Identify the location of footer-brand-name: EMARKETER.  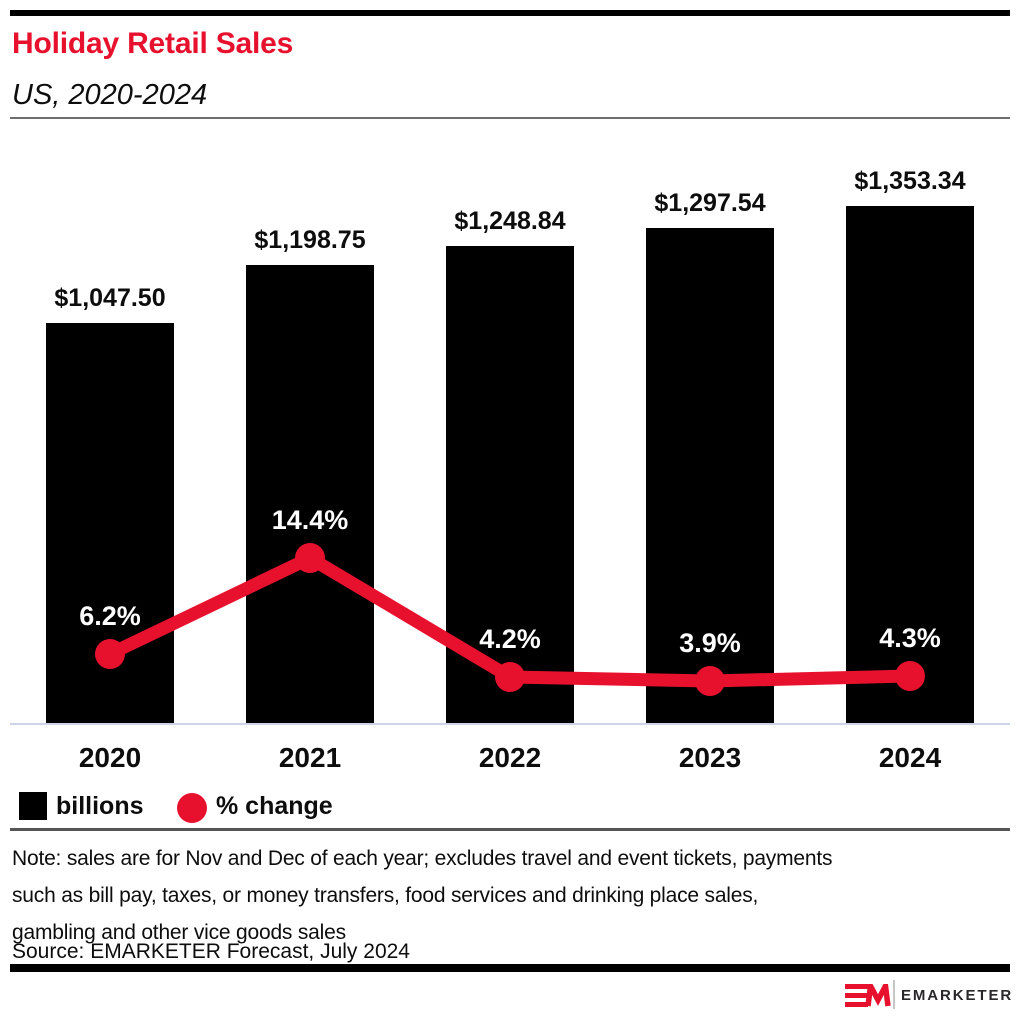
(957, 995).